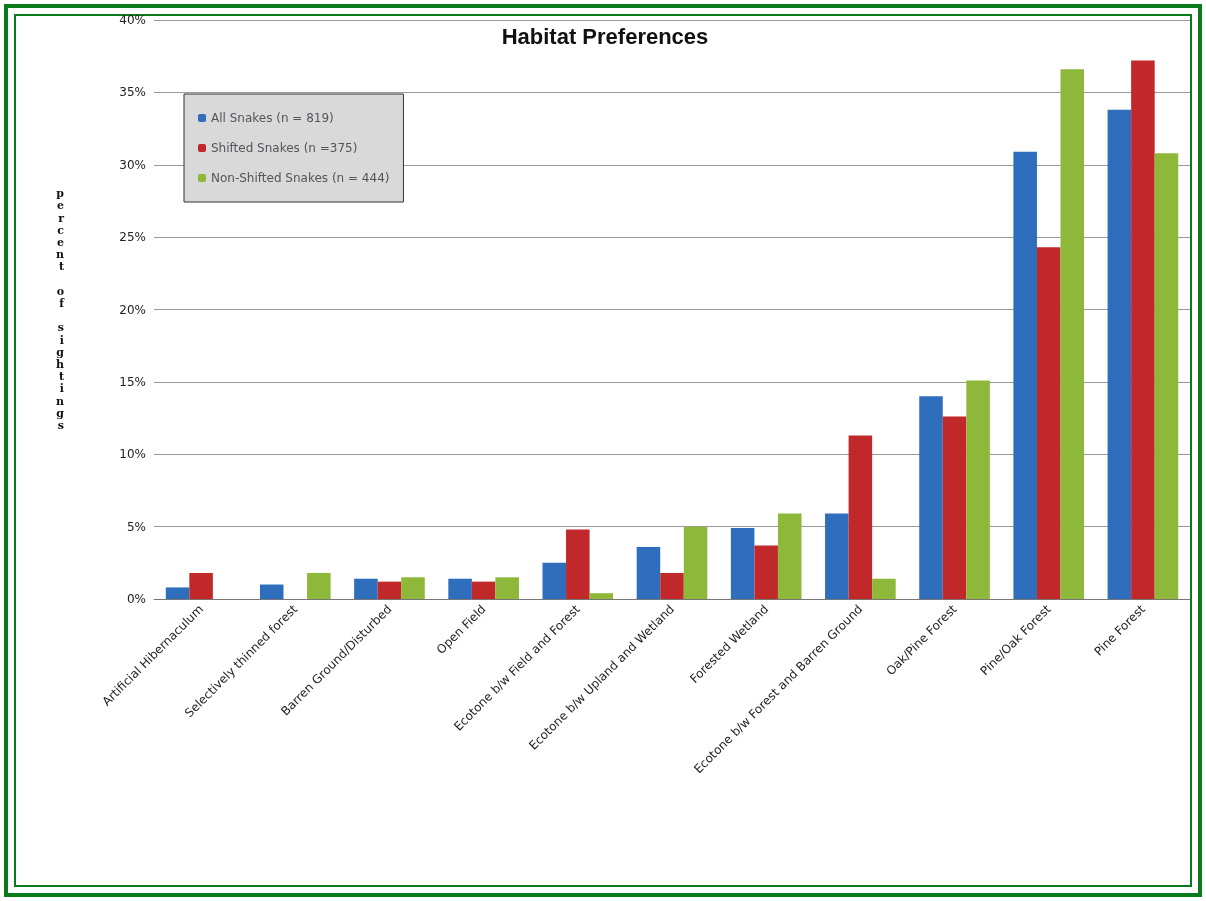 This screenshot has width=1206, height=901. I want to click on y-tick-label: 0%, so click(136, 599).